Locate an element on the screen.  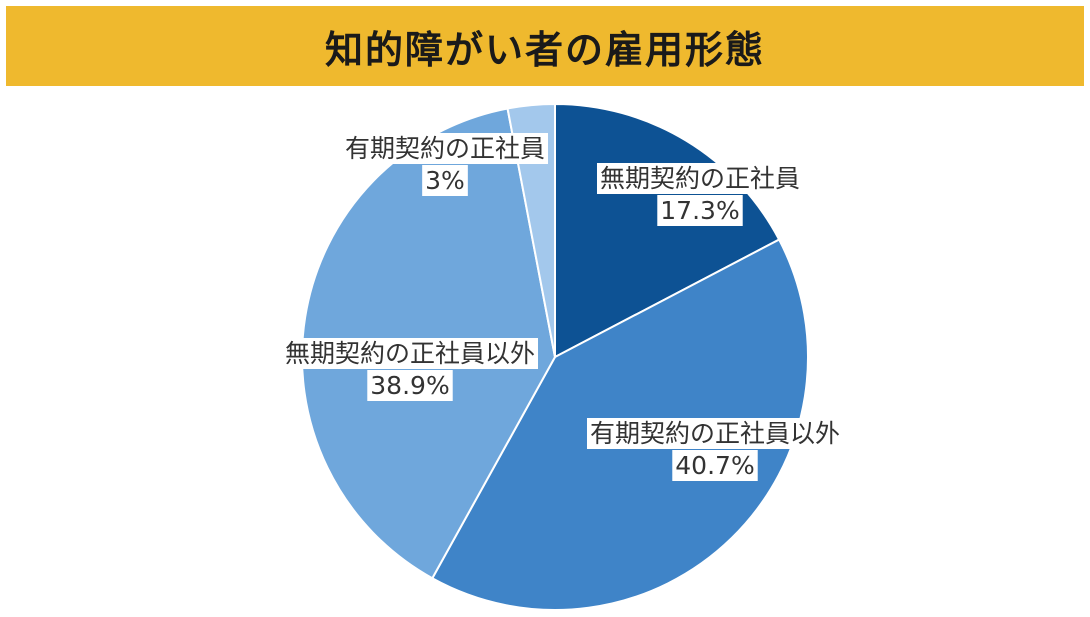
pie-slice is located at coordinates (531, 230).